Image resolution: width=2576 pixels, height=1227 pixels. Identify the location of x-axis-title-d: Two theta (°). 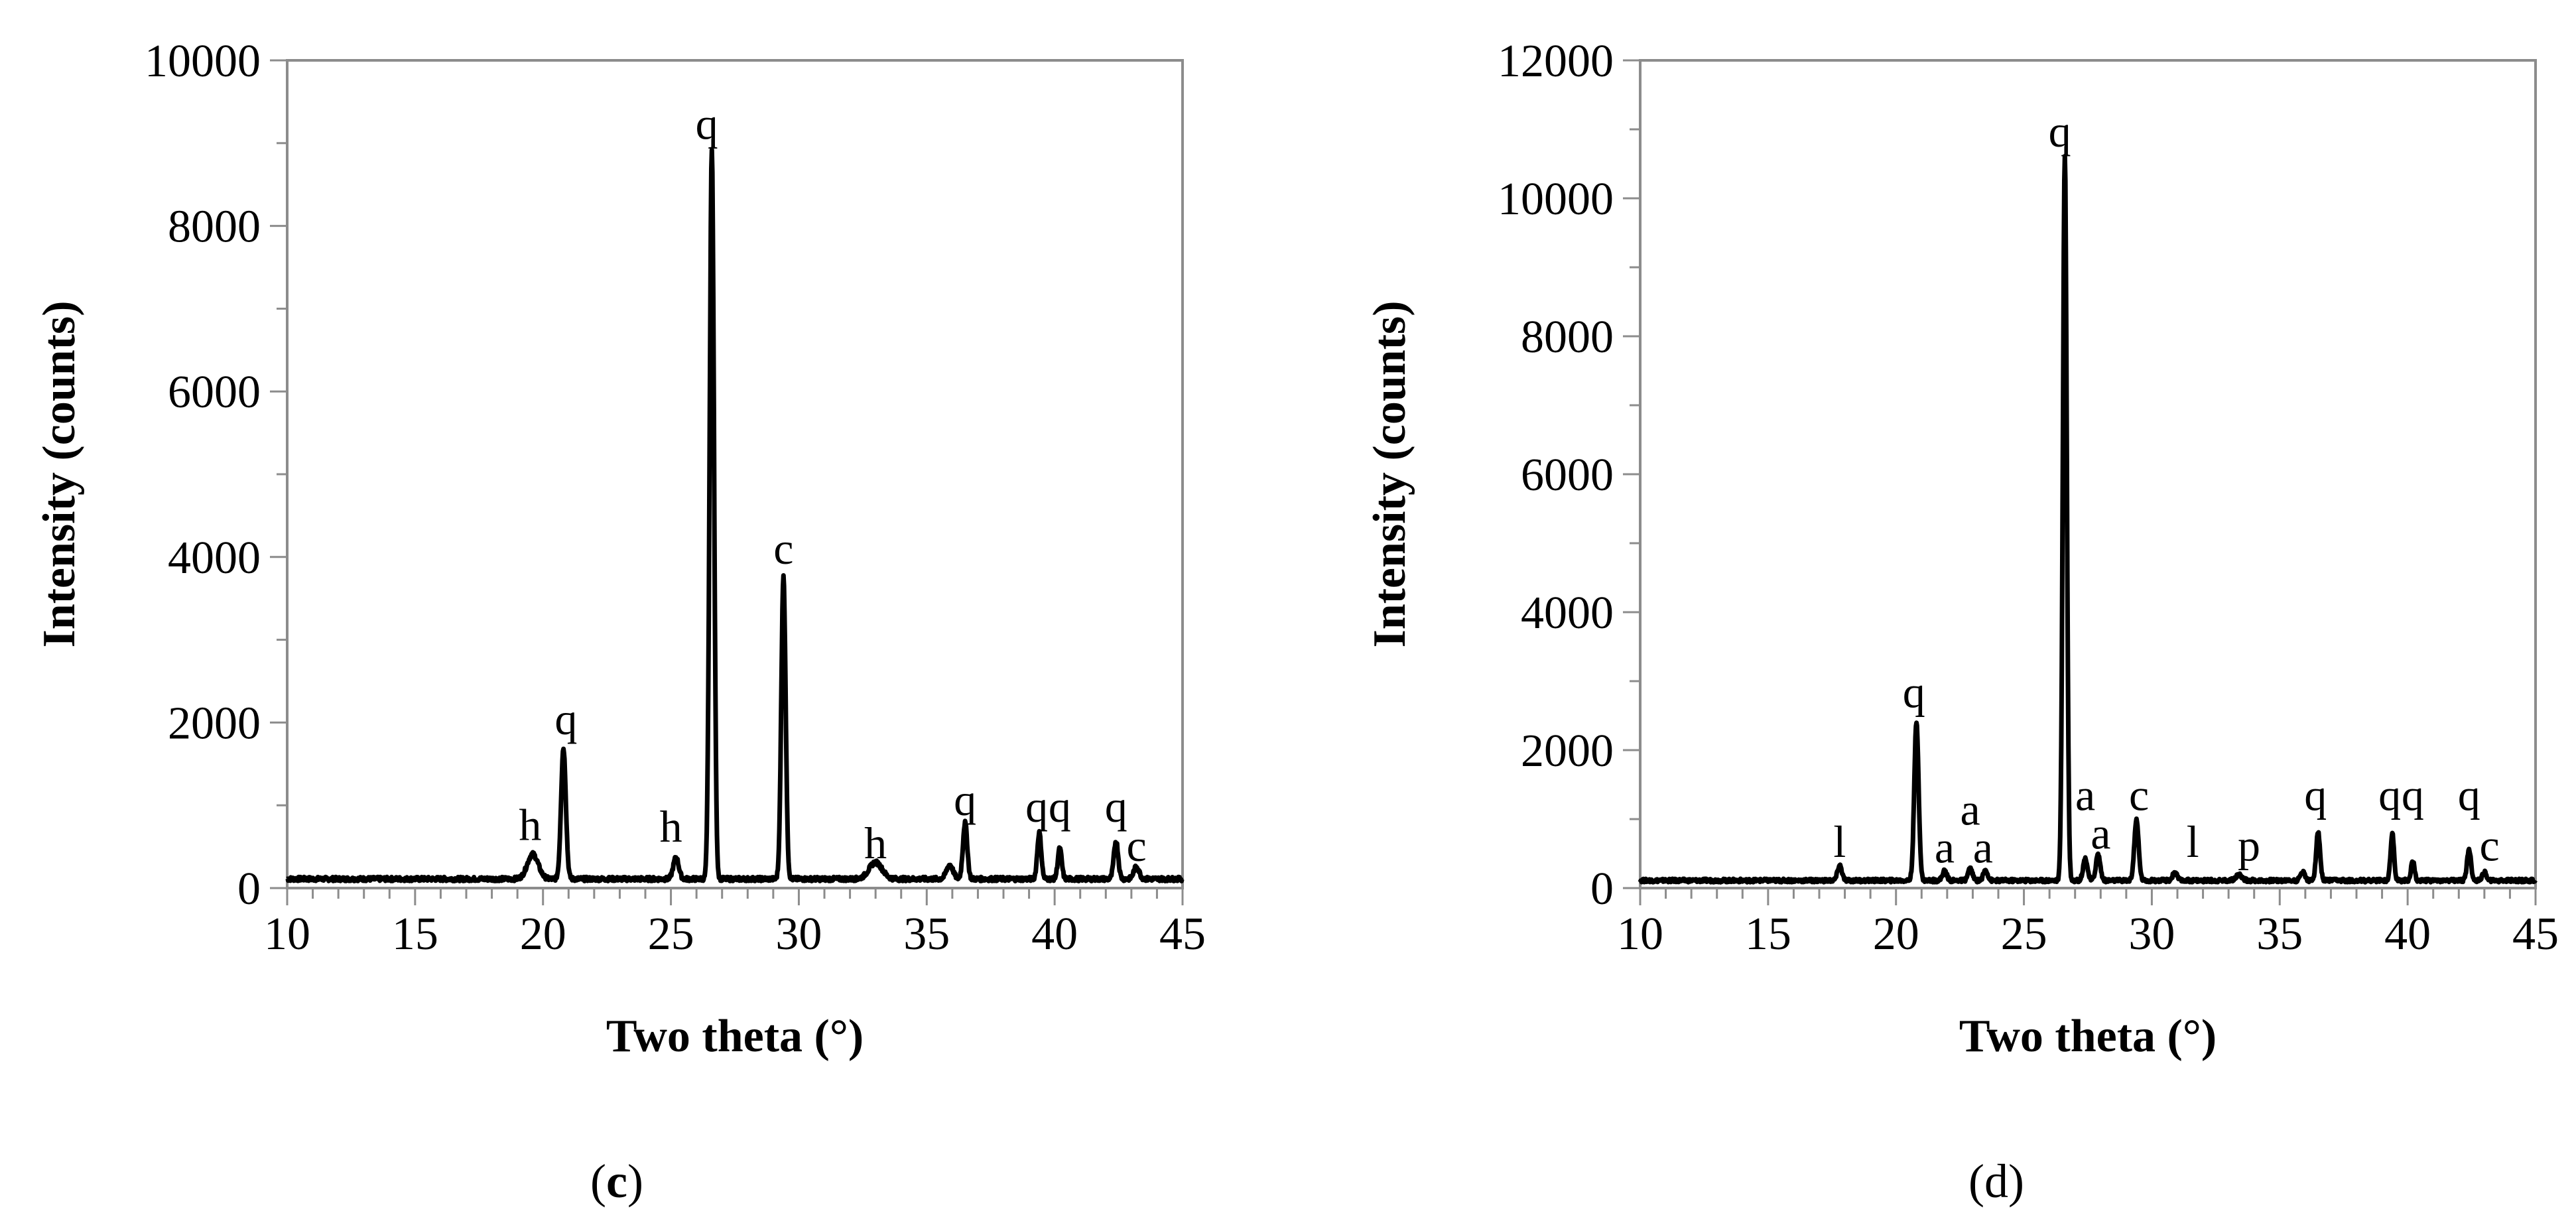
(2088, 1036).